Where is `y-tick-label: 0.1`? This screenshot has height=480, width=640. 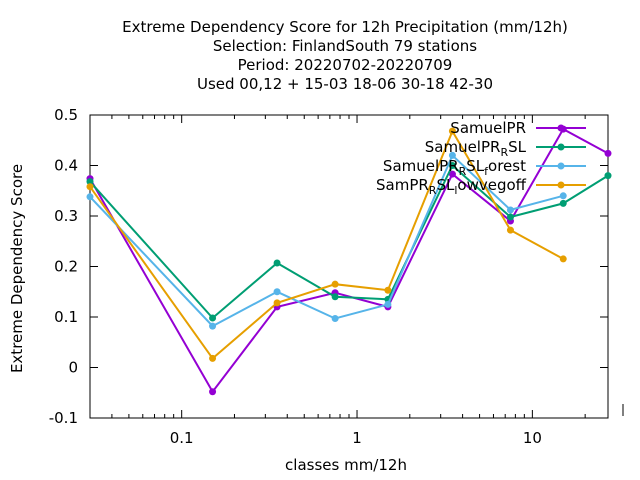
y-tick-label: 0.1 is located at coordinates (66, 317).